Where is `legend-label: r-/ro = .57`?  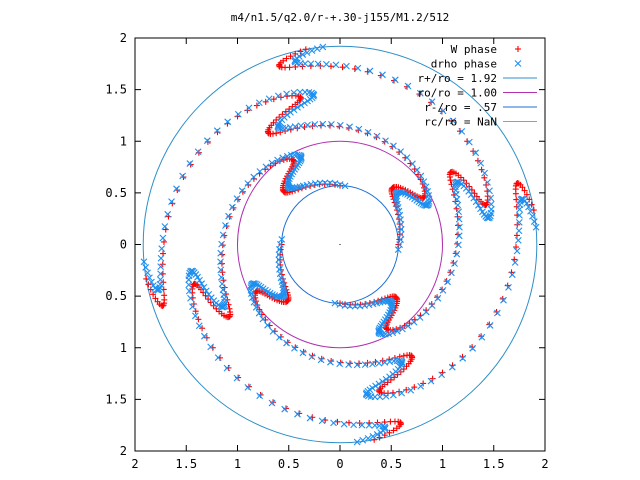
legend-label: r-/ro = .57 is located at coordinates (460, 107).